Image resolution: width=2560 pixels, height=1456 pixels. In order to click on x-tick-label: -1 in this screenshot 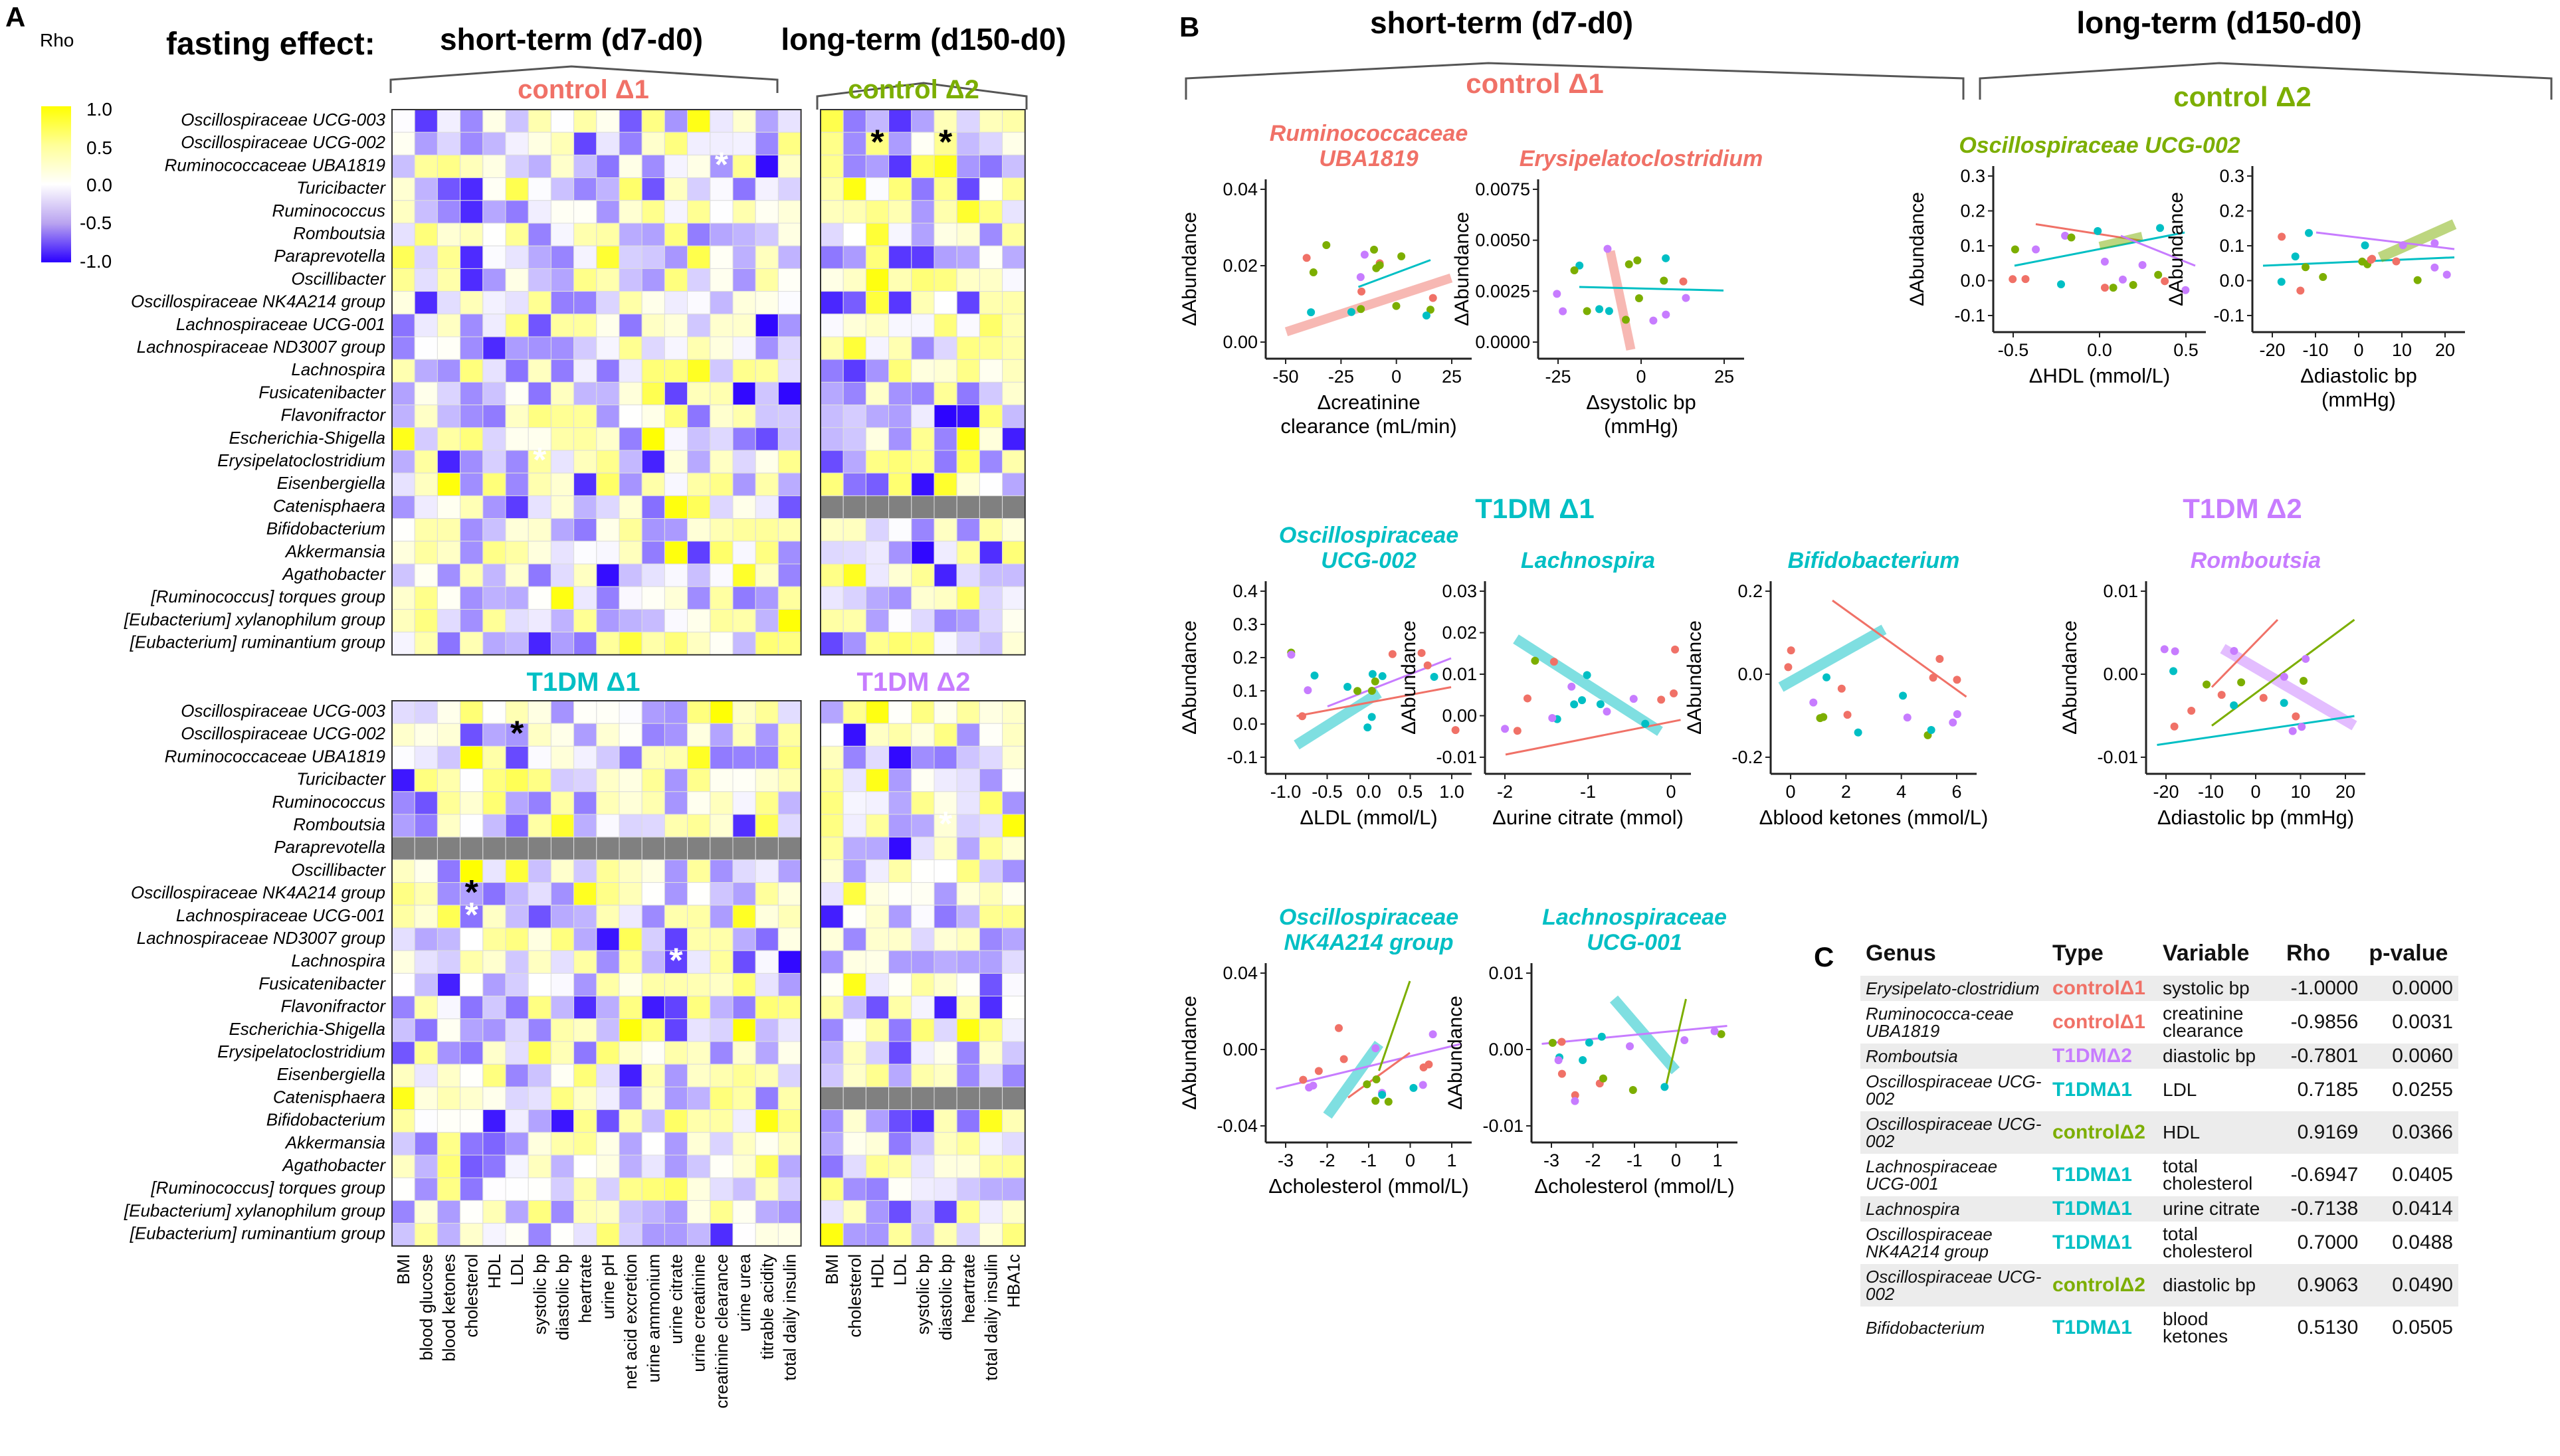, I will do `click(1369, 1160)`.